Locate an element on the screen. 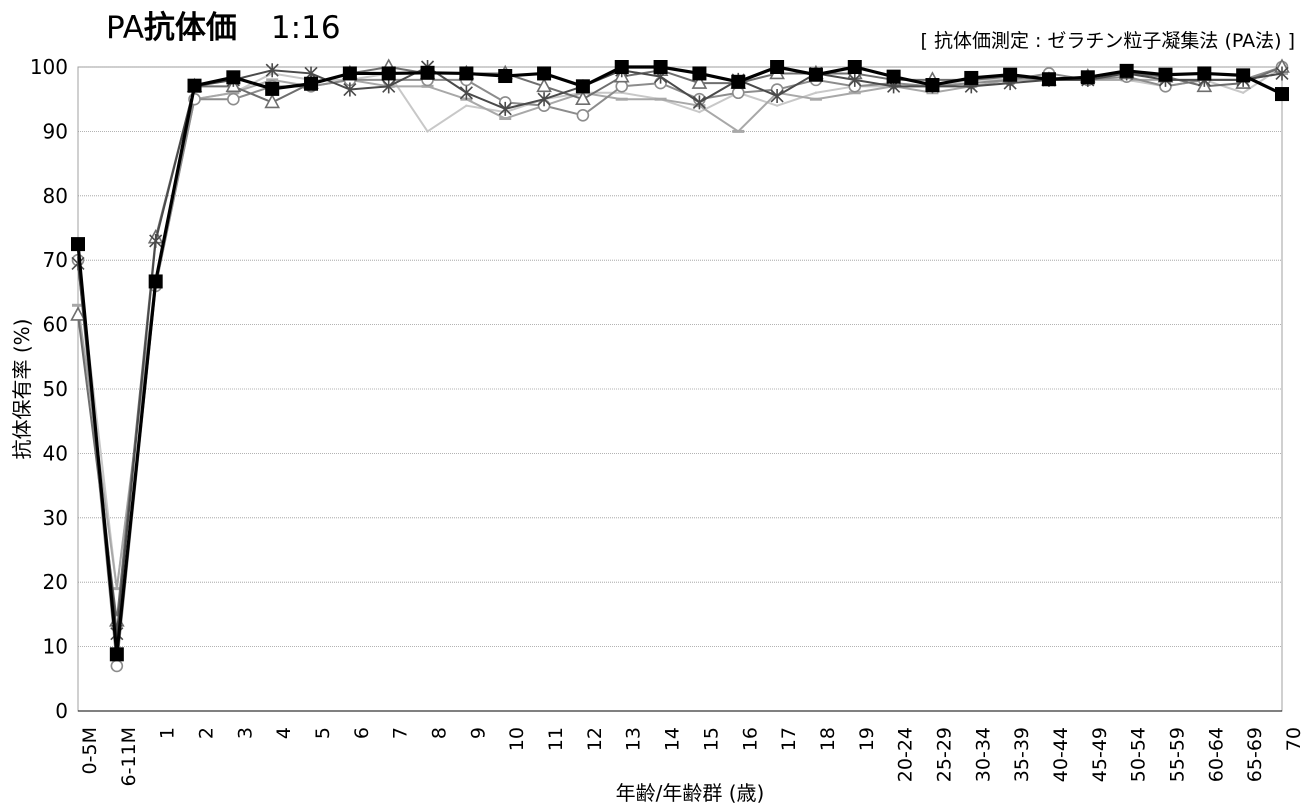  x-tick-group: 10 is located at coordinates (517, 739).